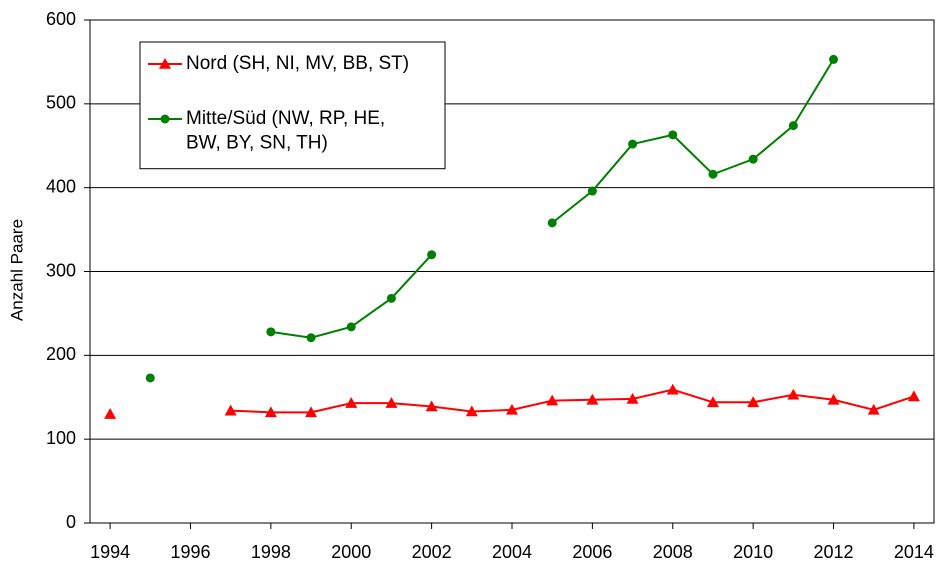 The image size is (938, 565). I want to click on y-tick-label: 300, so click(61, 270).